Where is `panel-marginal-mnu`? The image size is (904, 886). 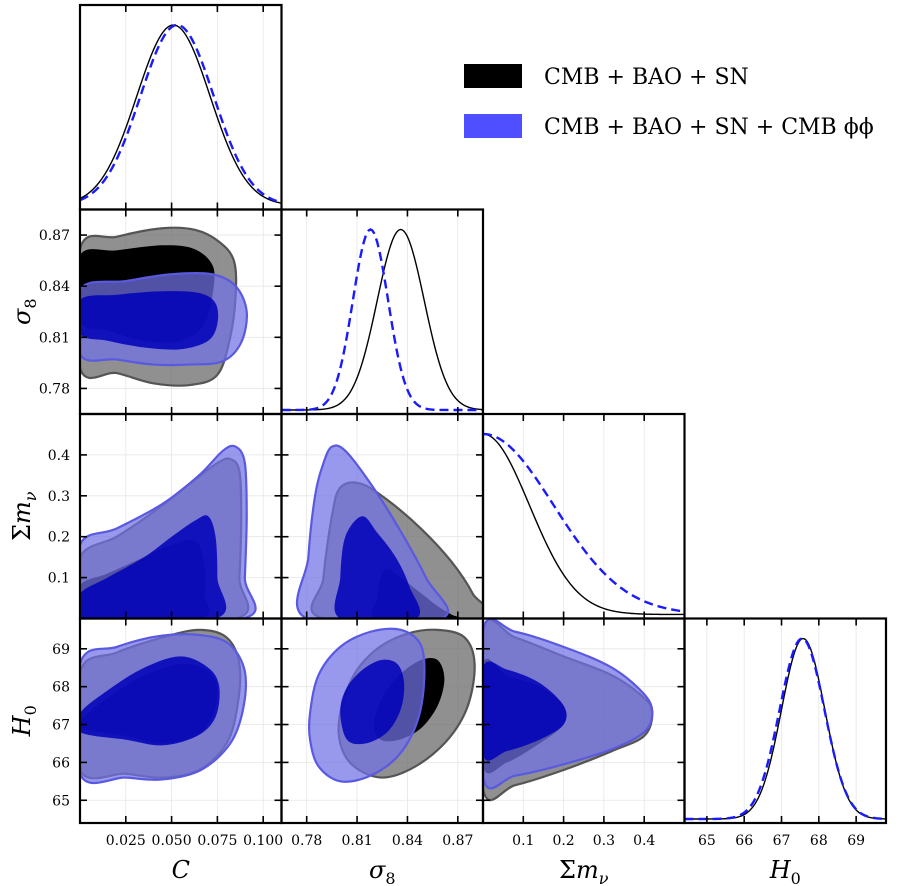
panel-marginal-mnu is located at coordinates (583, 516).